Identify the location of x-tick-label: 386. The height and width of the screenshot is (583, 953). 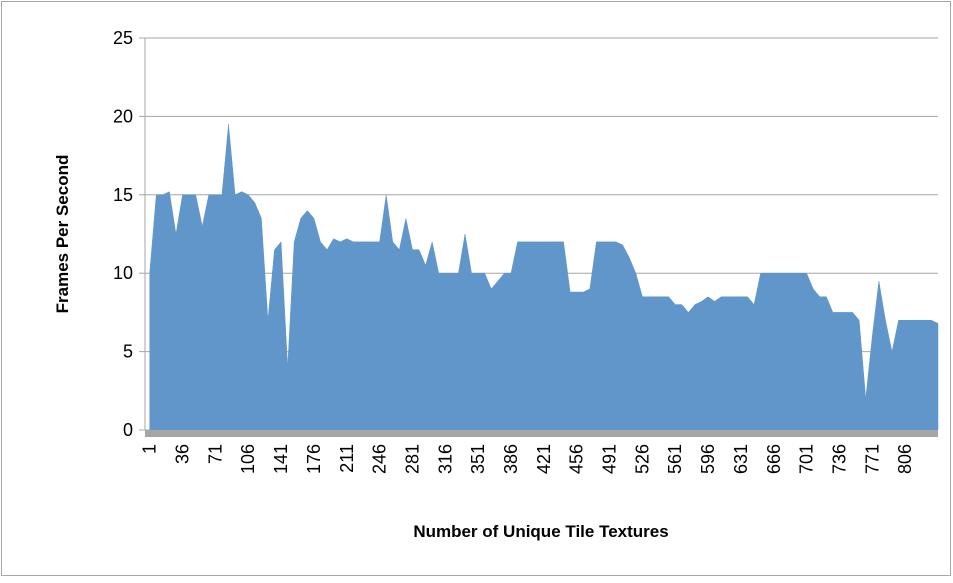
(511, 459).